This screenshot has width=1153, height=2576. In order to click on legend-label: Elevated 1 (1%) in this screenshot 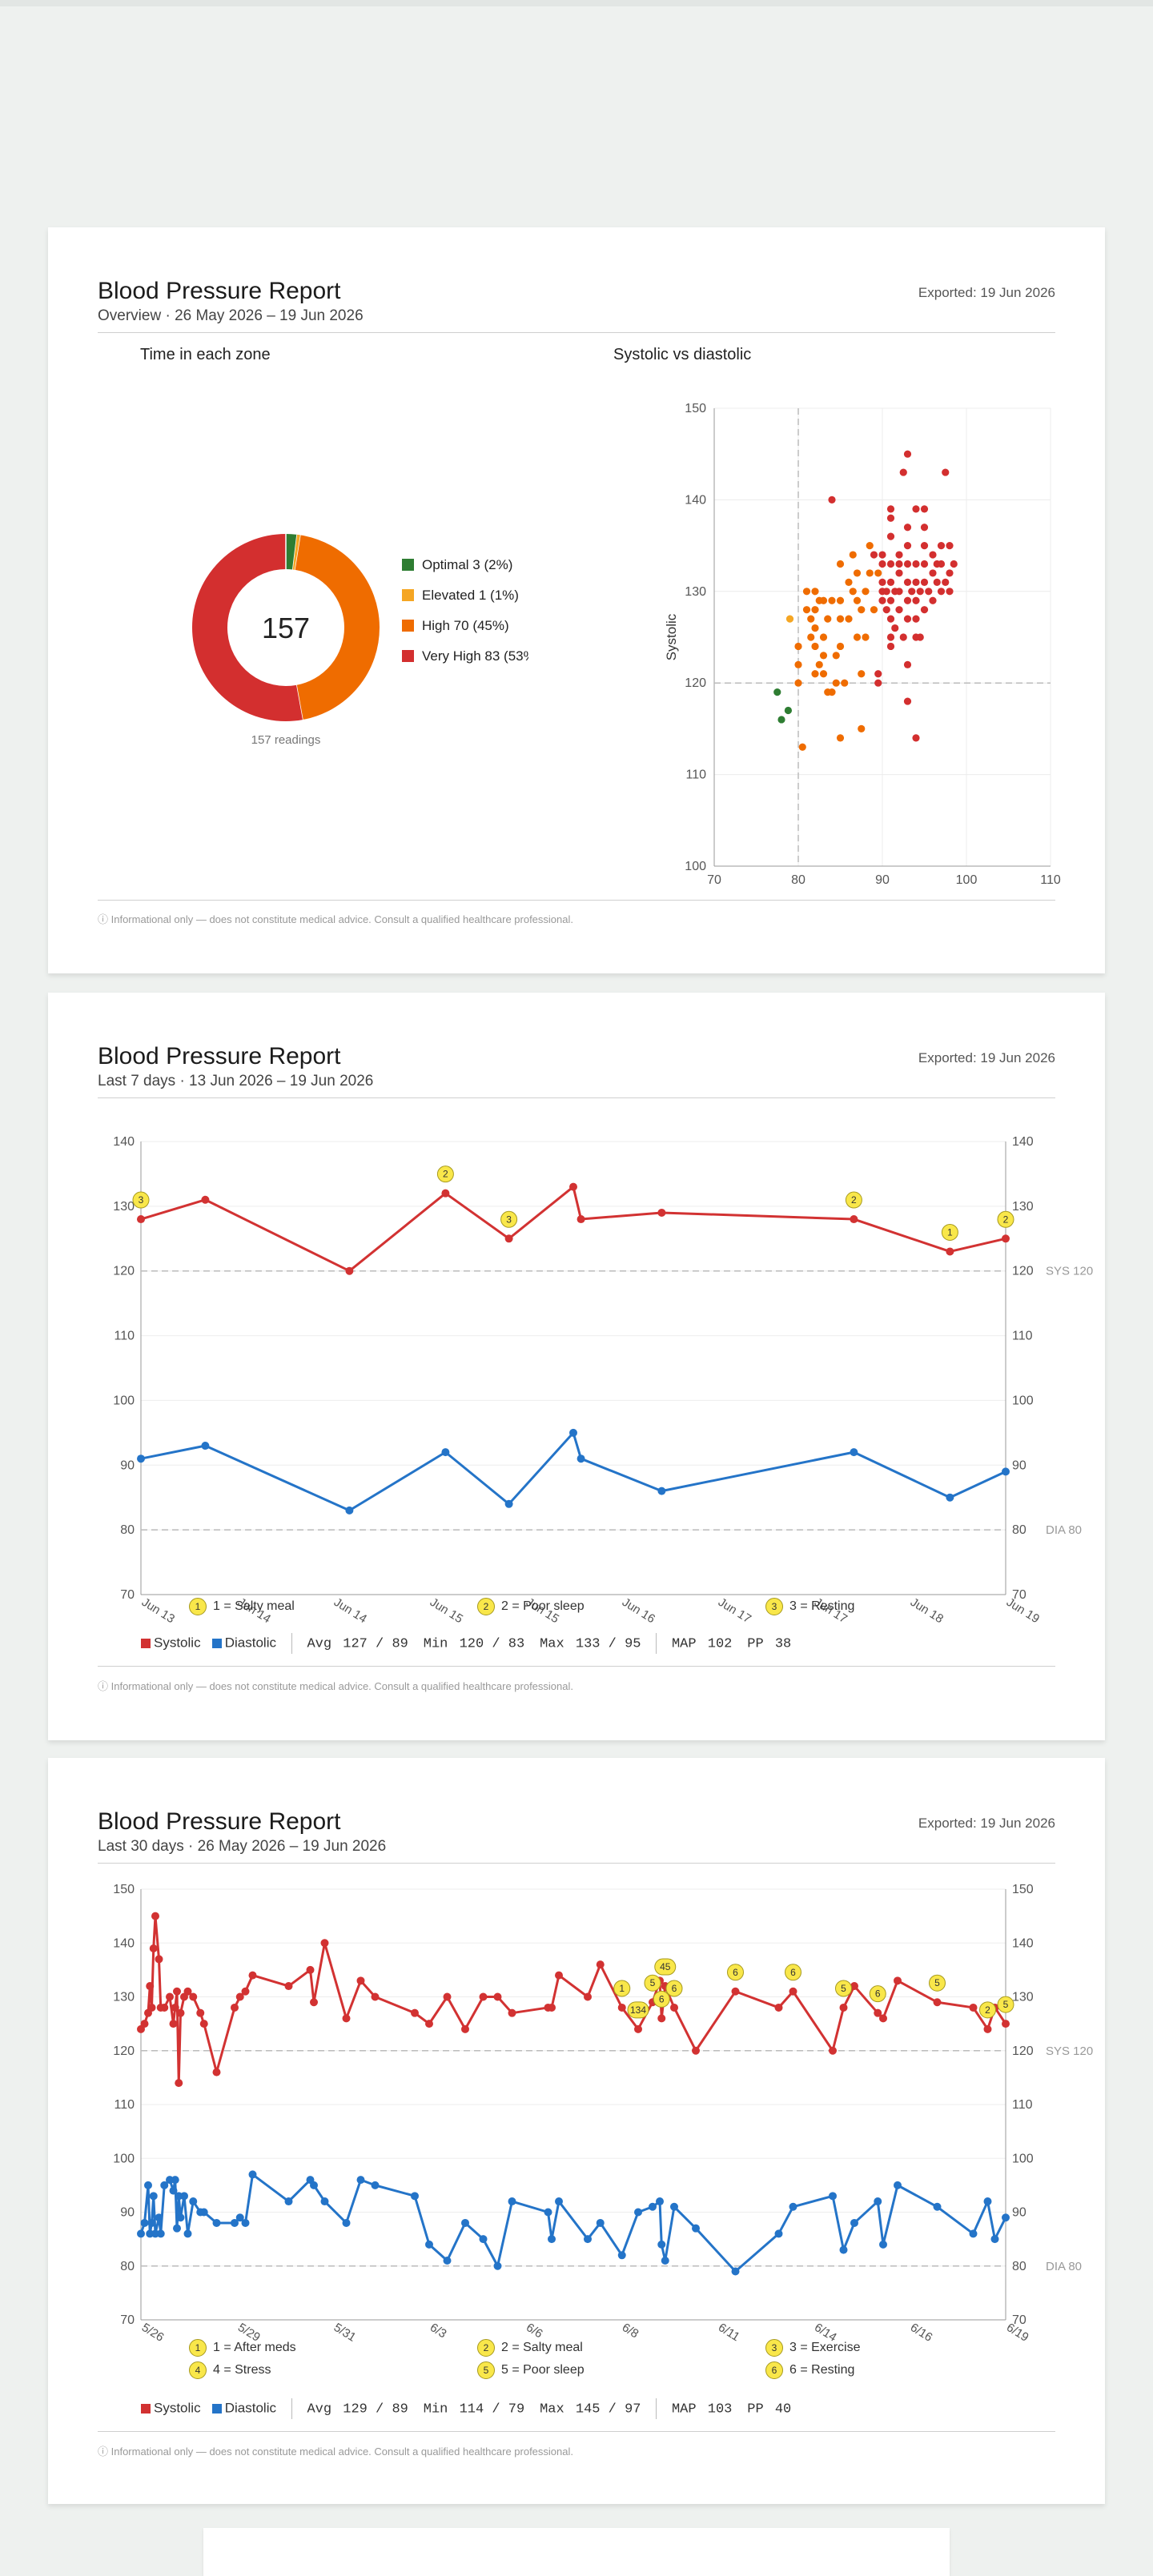, I will do `click(471, 596)`.